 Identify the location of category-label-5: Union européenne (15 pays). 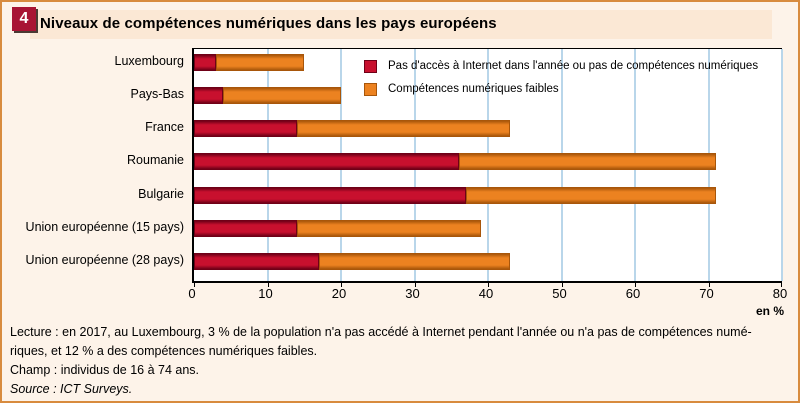
(104, 226).